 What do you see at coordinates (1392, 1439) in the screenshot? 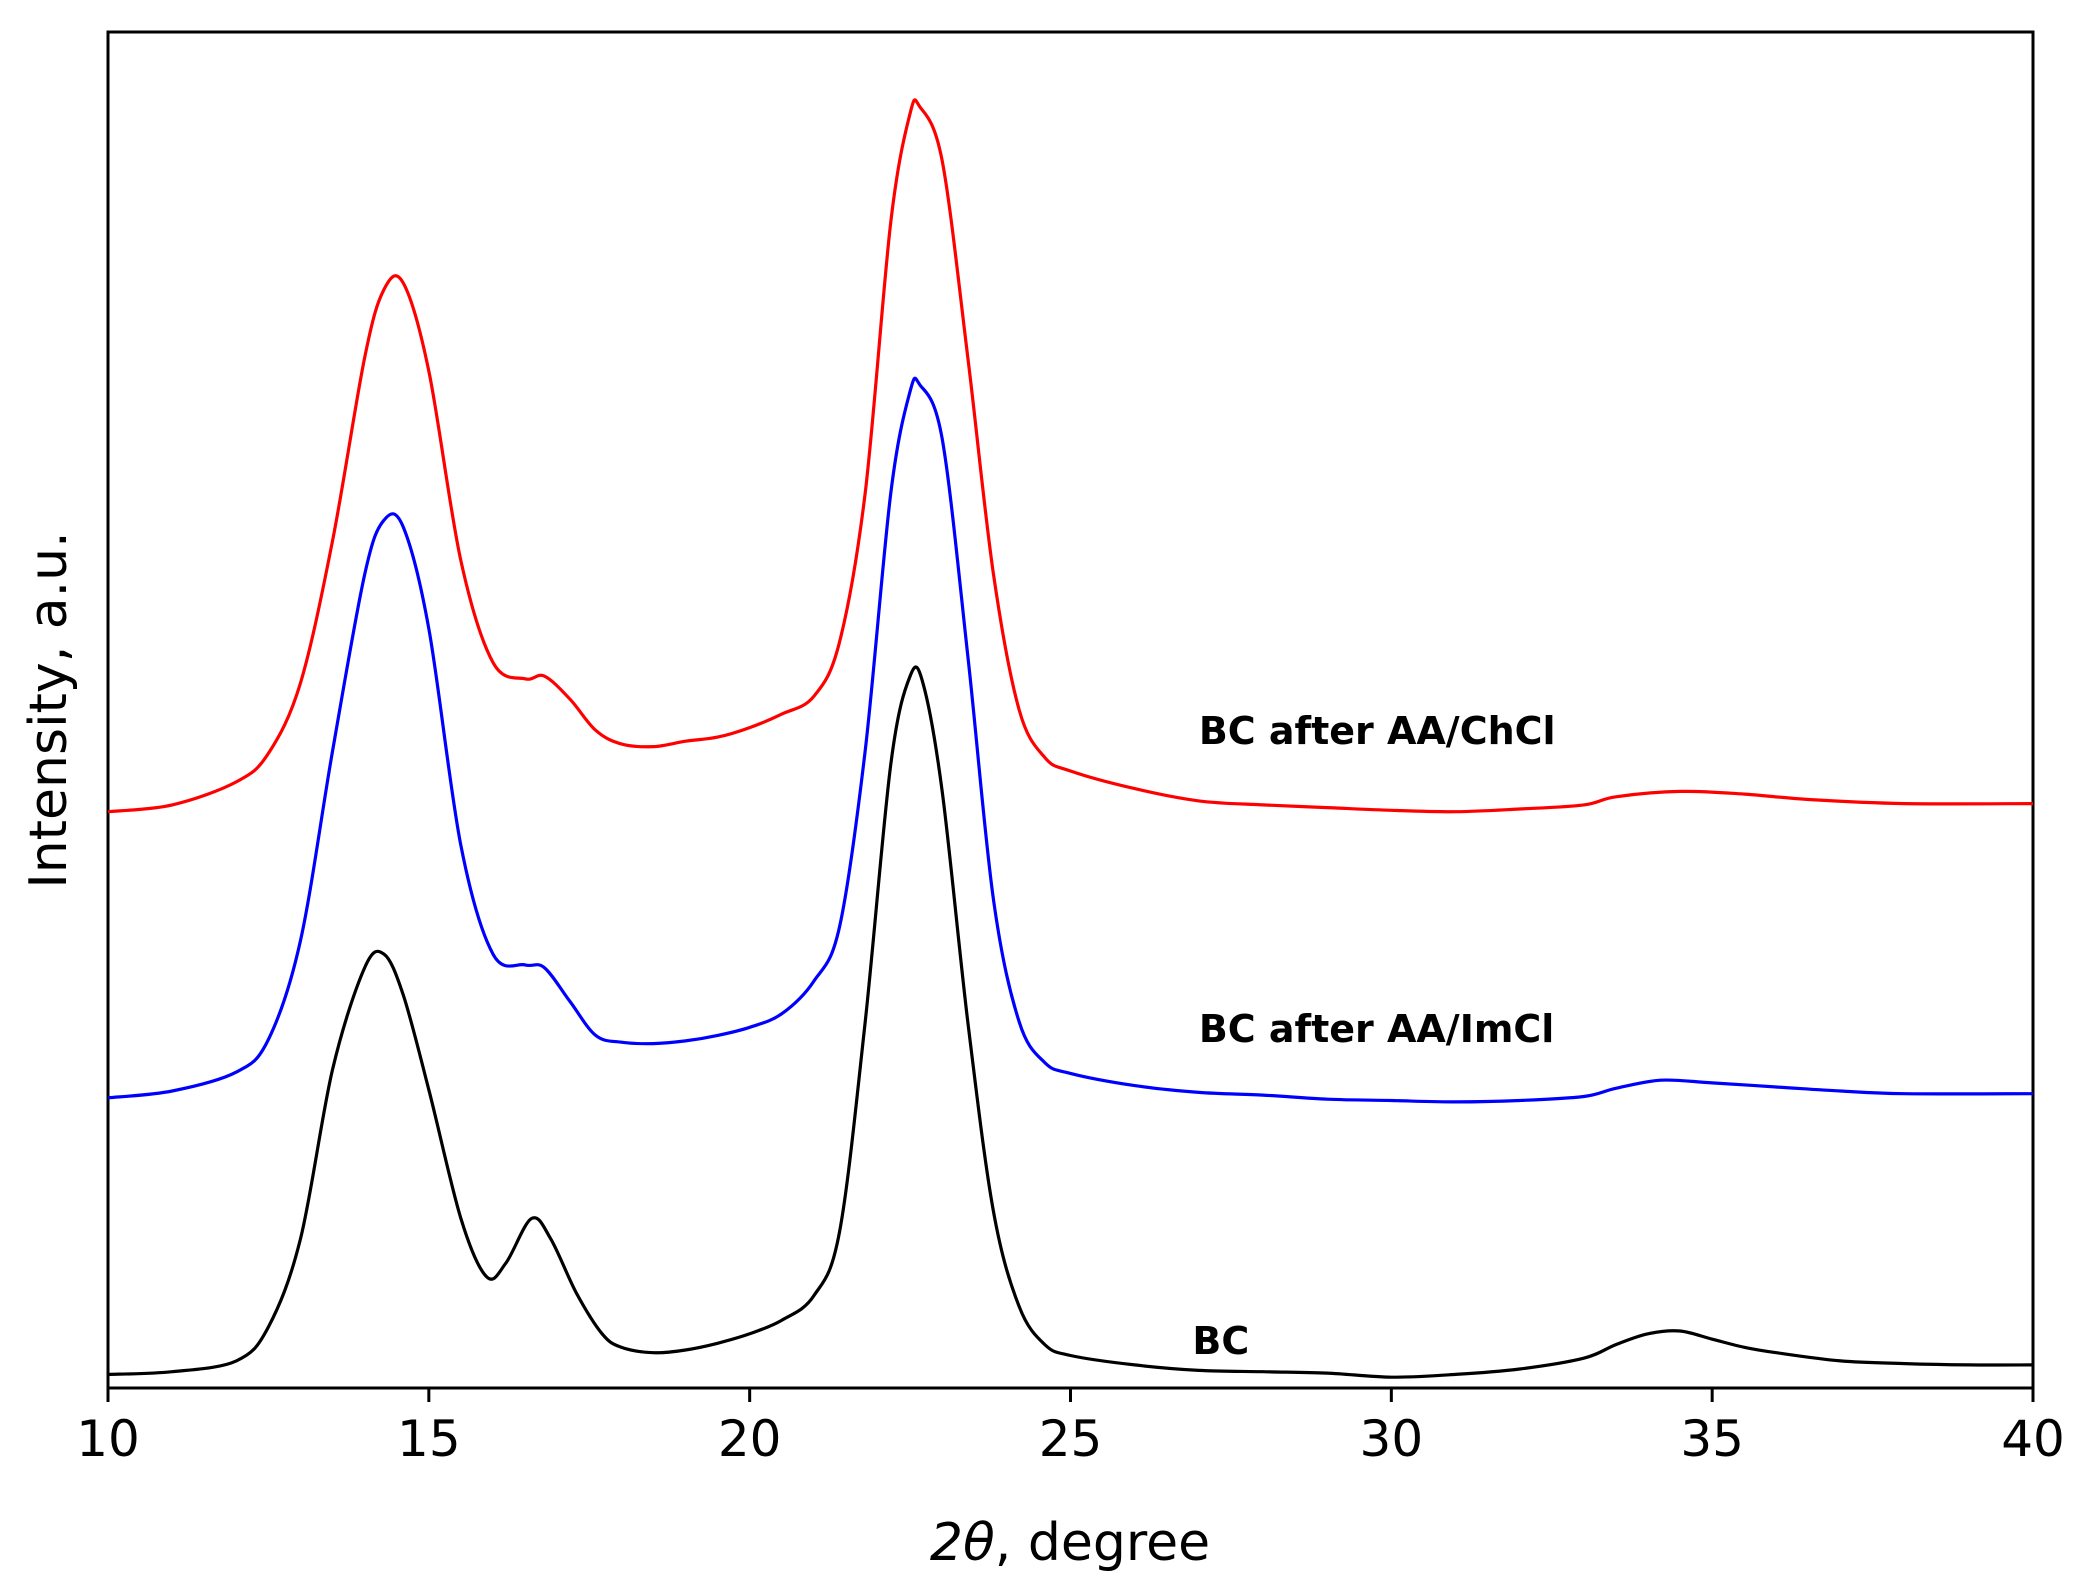
I see `x-tick-label-30: 30` at bounding box center [1392, 1439].